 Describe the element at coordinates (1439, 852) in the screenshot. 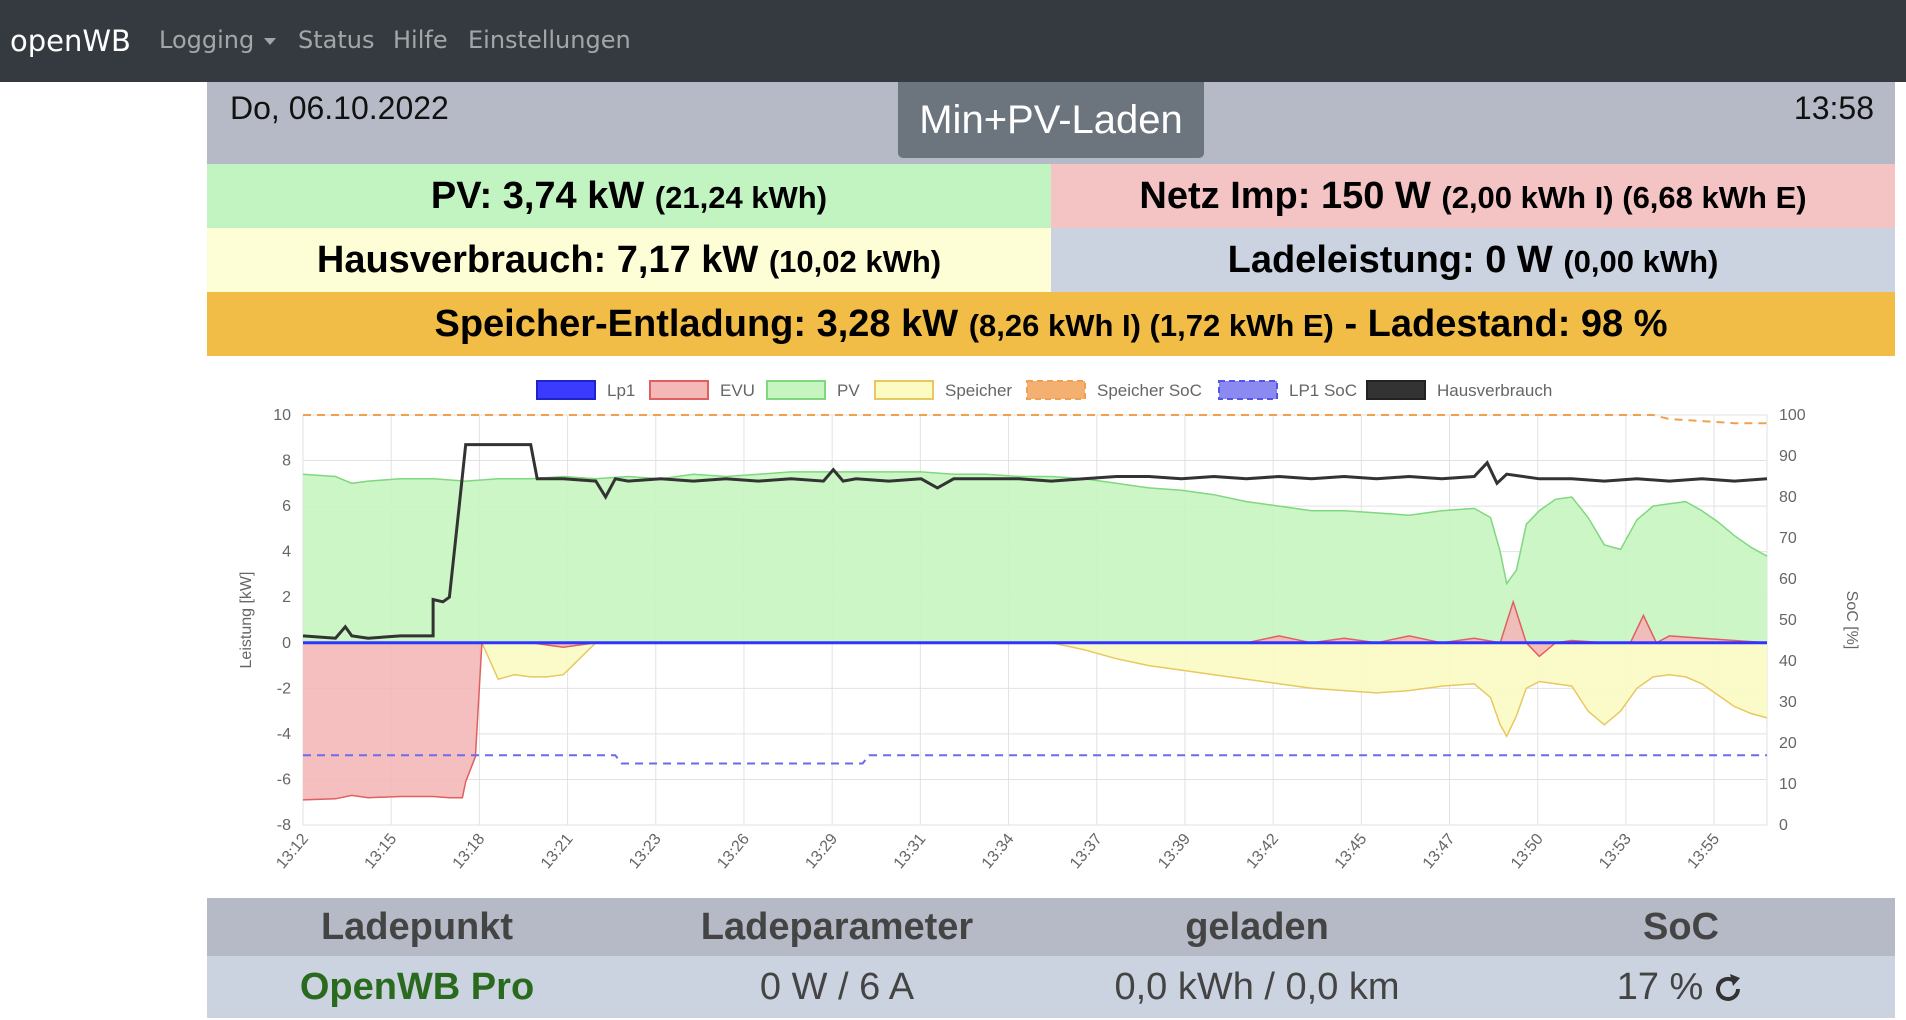

I see `x-tick-label: 13:47` at that location.